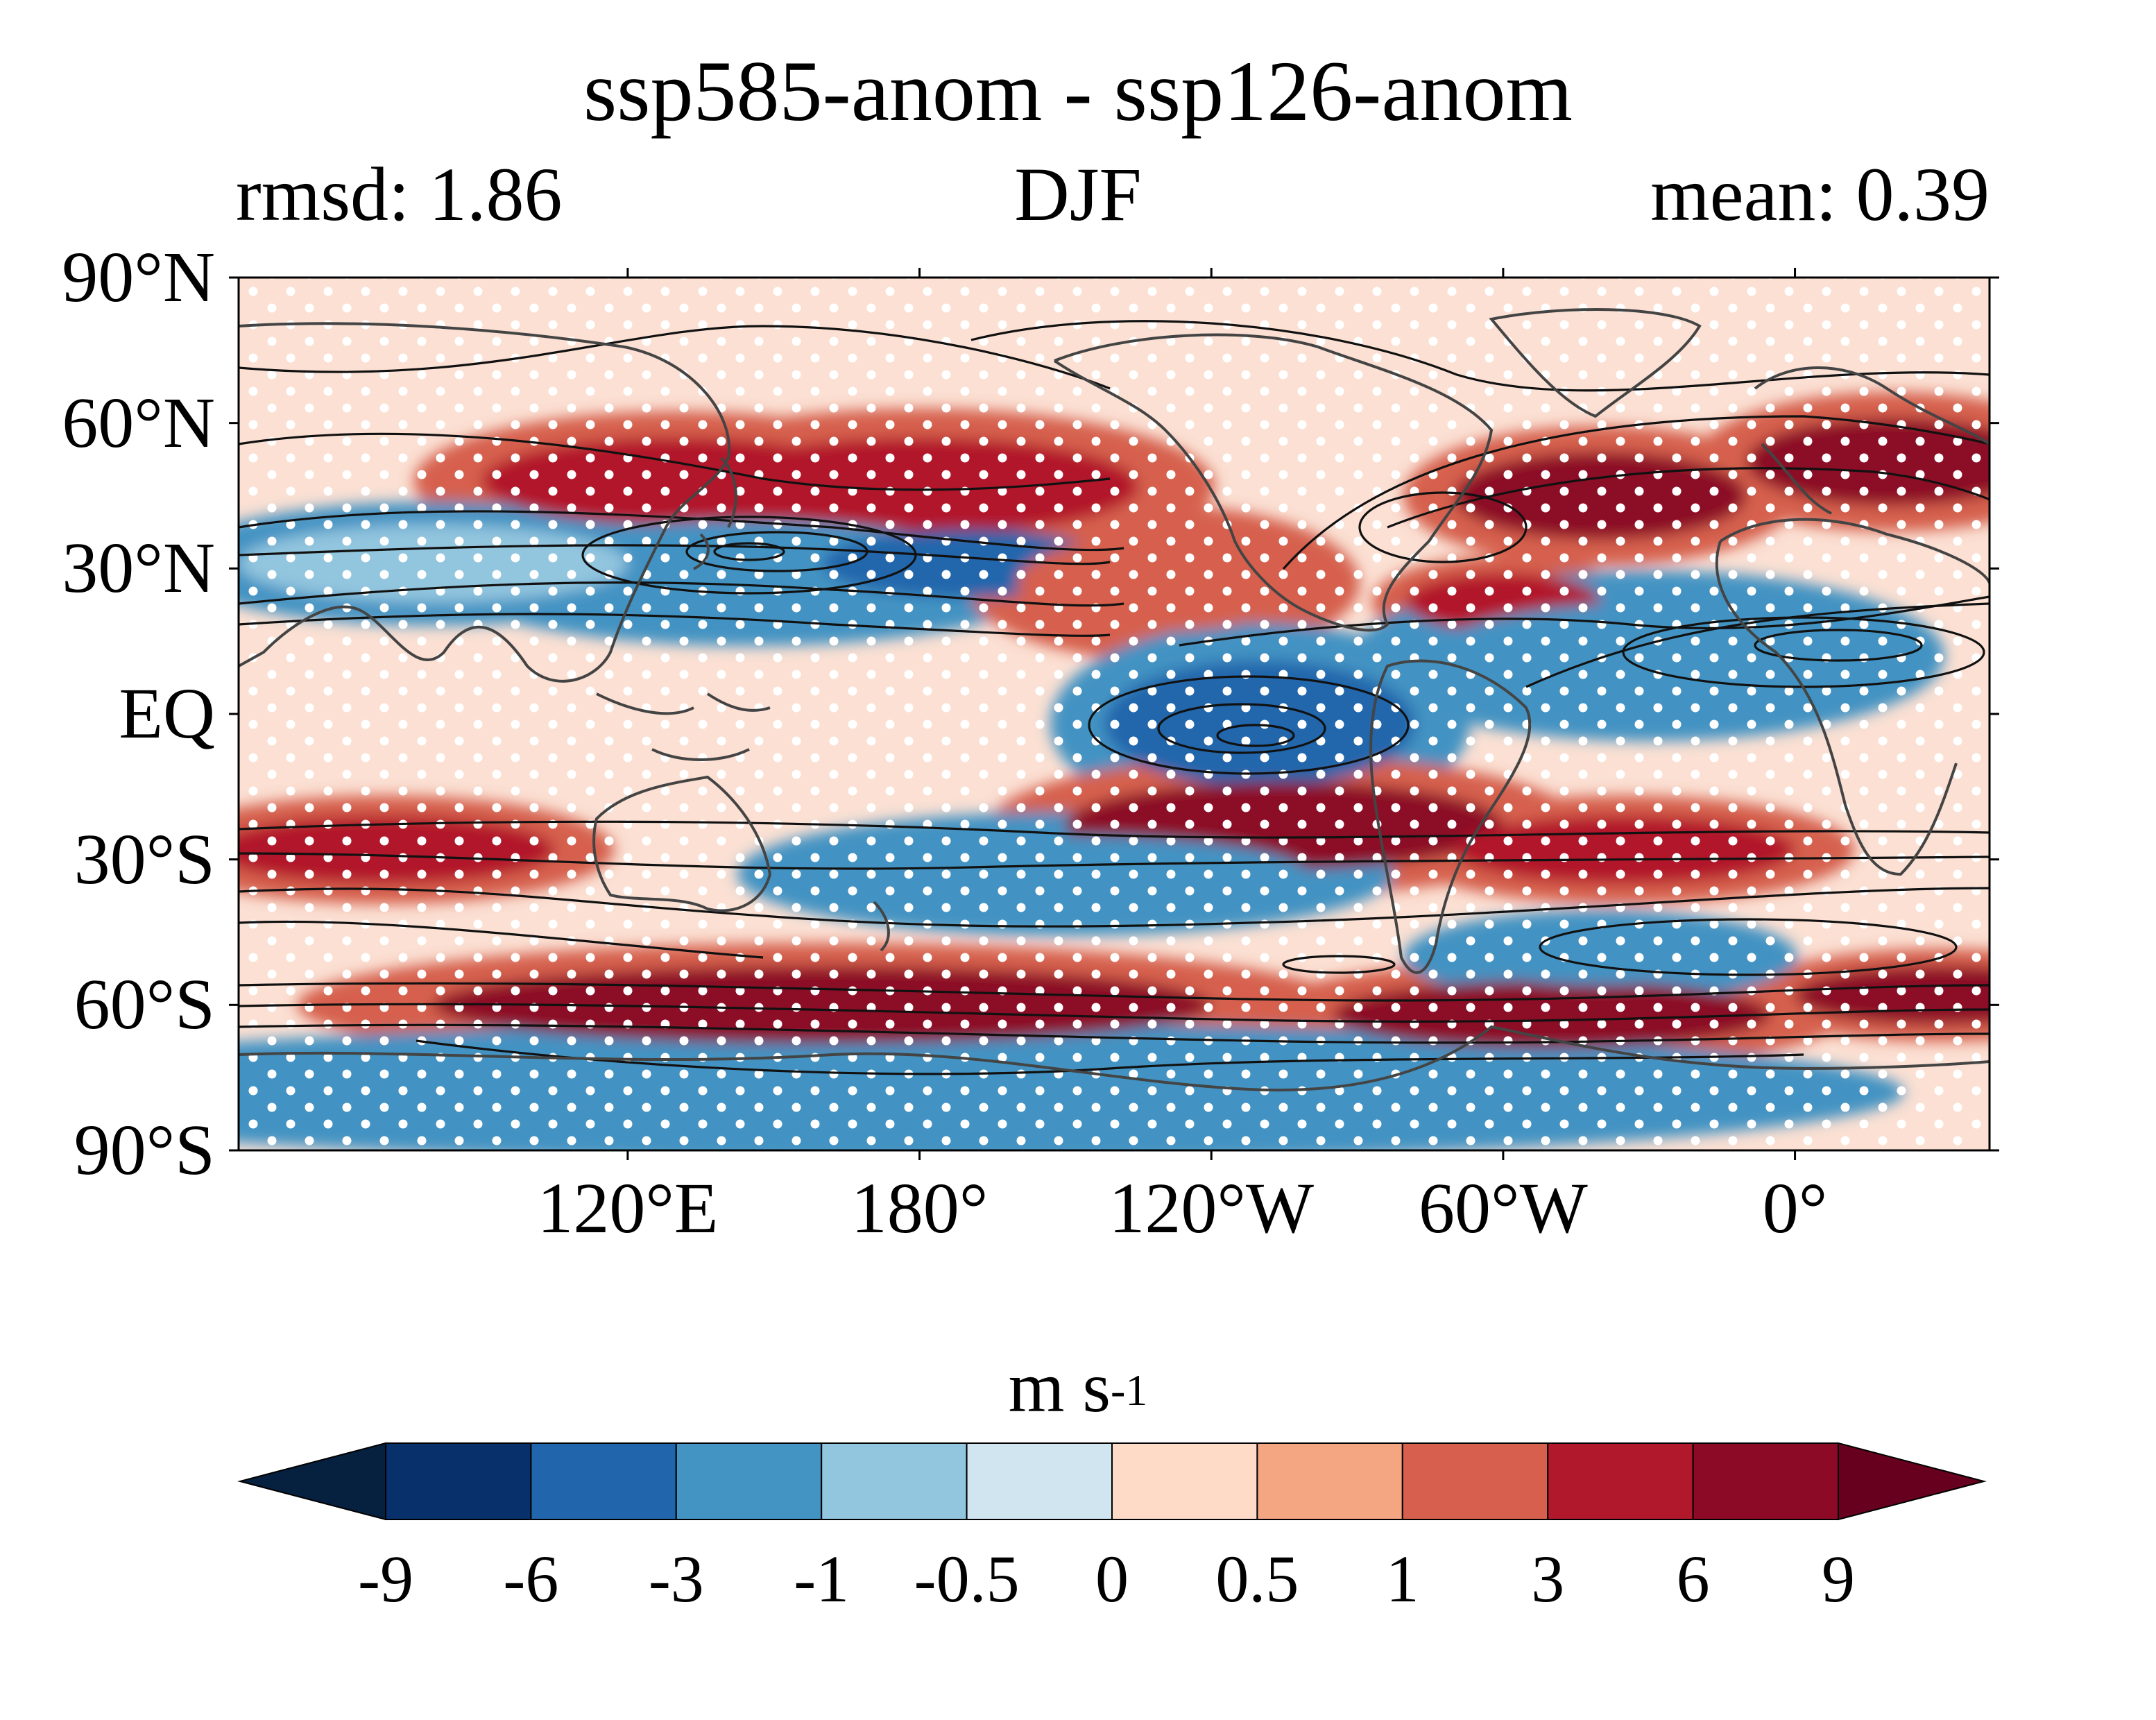  Describe the element at coordinates (167, 713) in the screenshot. I see `latitude-label: EQ` at that location.